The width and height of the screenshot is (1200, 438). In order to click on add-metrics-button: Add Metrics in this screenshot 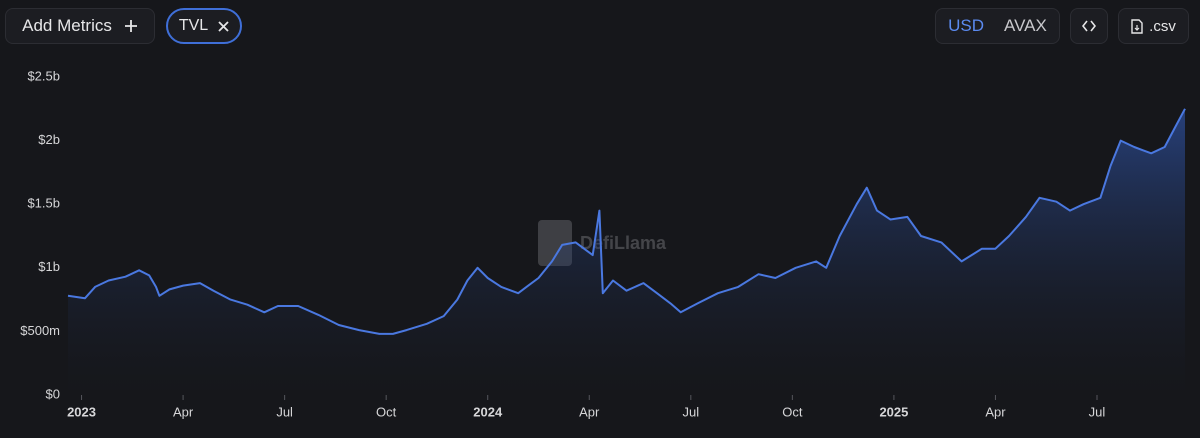, I will do `click(80, 26)`.